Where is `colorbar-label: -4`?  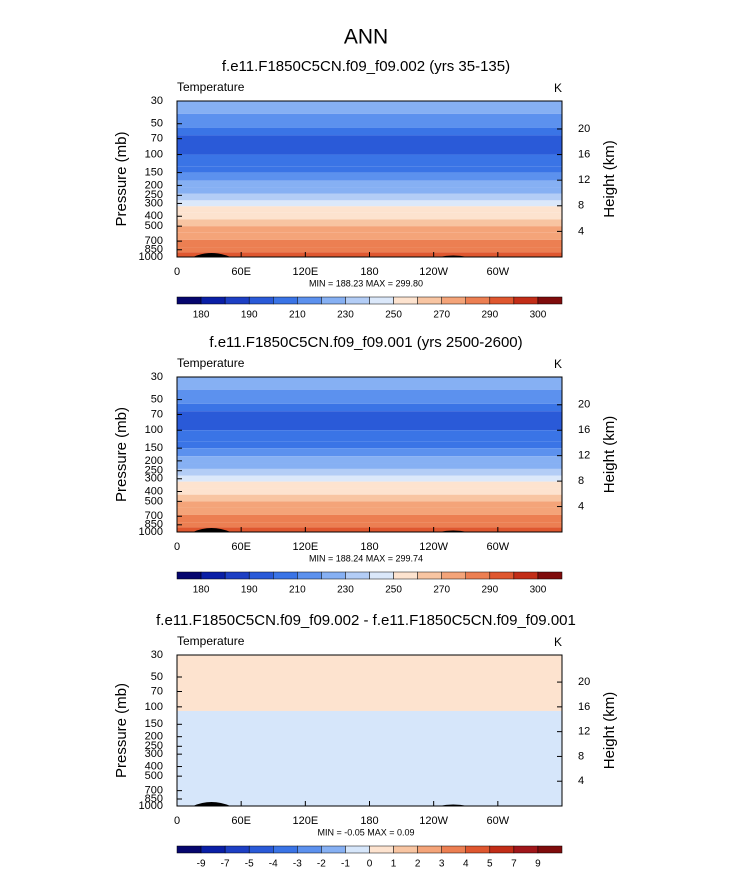
colorbar-label: -4 is located at coordinates (273, 864).